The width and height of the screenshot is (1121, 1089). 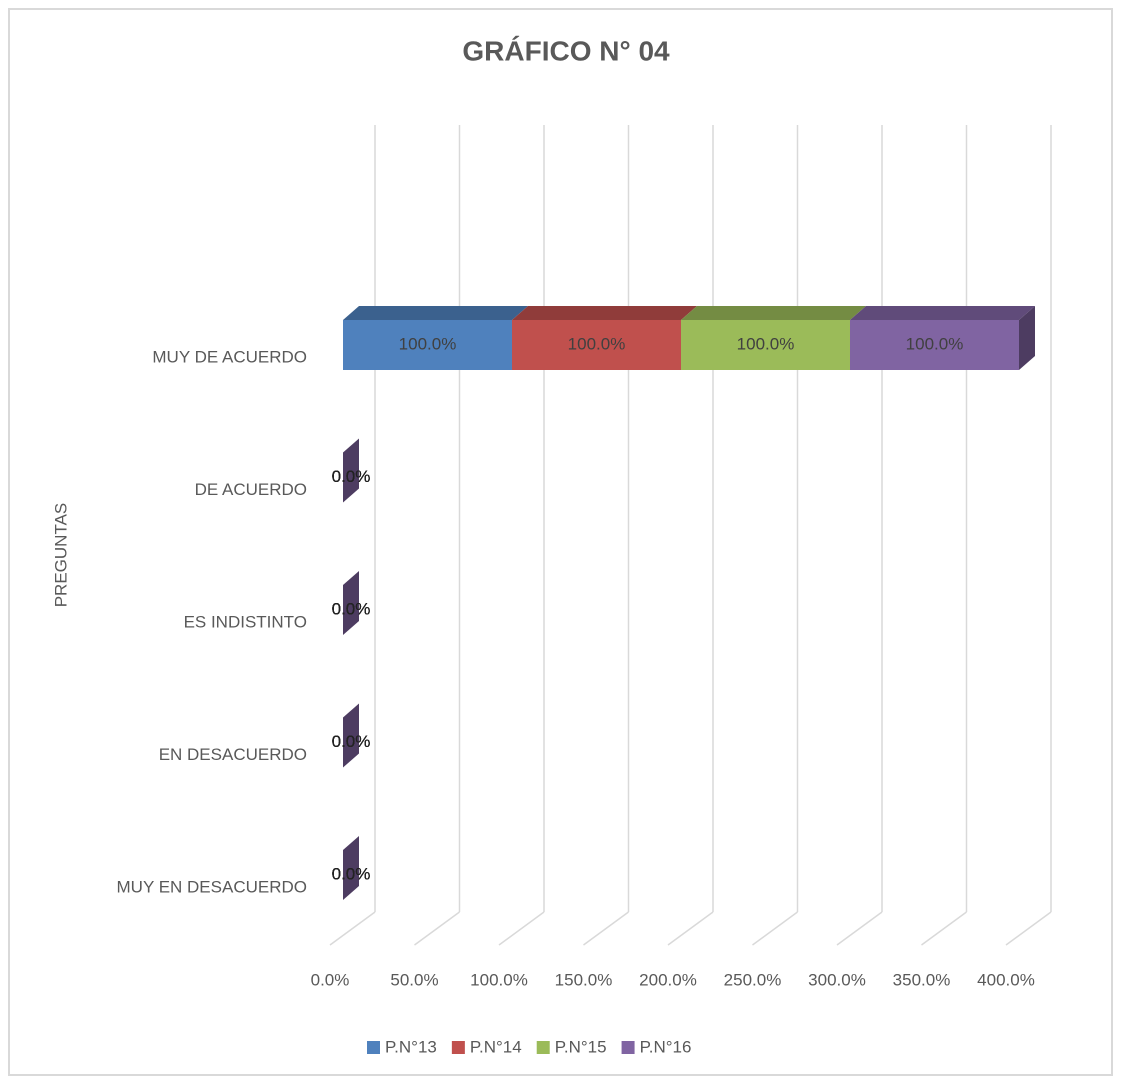 What do you see at coordinates (233, 754) in the screenshot?
I see `y-tick-label: EN DESACUERDO` at bounding box center [233, 754].